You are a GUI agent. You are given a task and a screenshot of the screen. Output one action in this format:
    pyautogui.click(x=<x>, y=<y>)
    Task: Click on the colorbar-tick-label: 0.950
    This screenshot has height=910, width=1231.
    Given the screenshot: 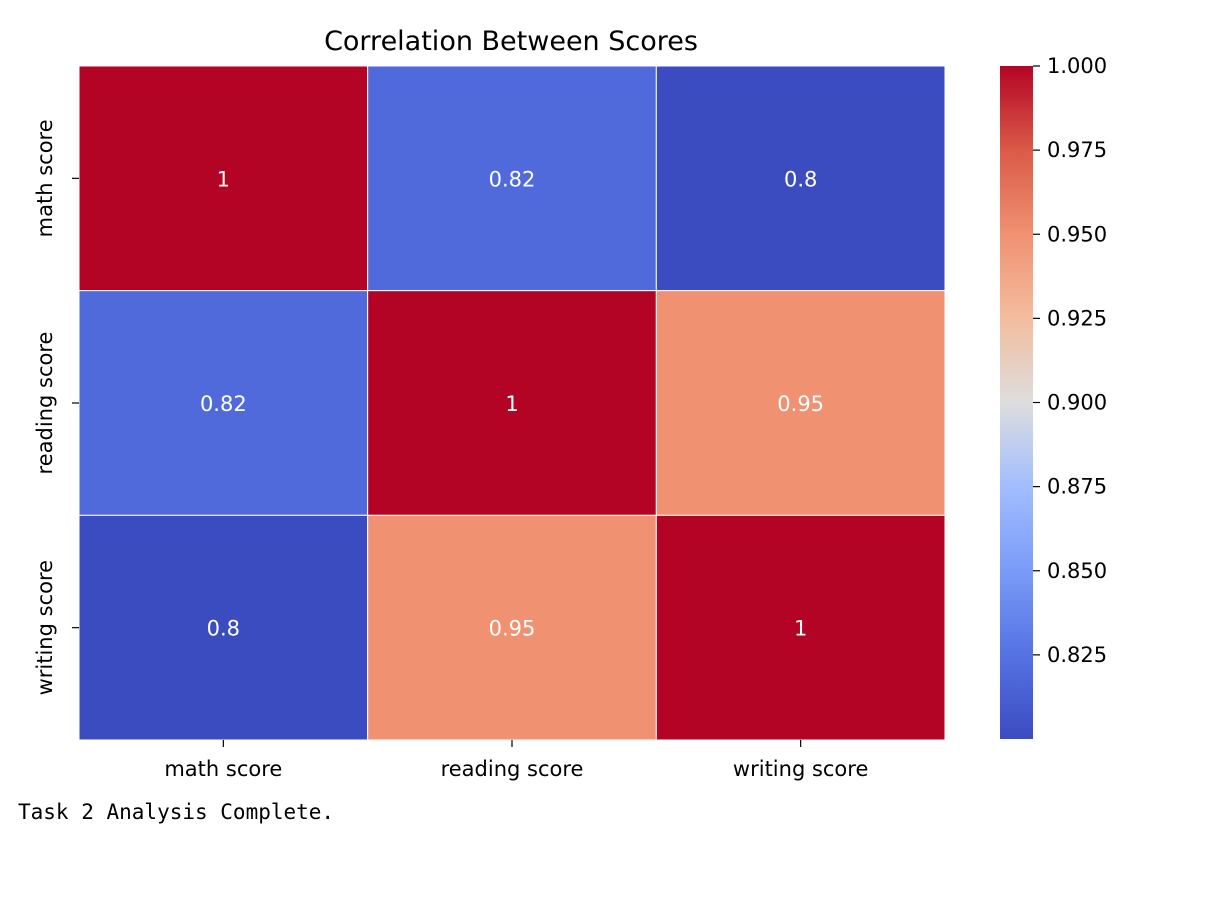 What is the action you would take?
    pyautogui.click(x=1077, y=234)
    